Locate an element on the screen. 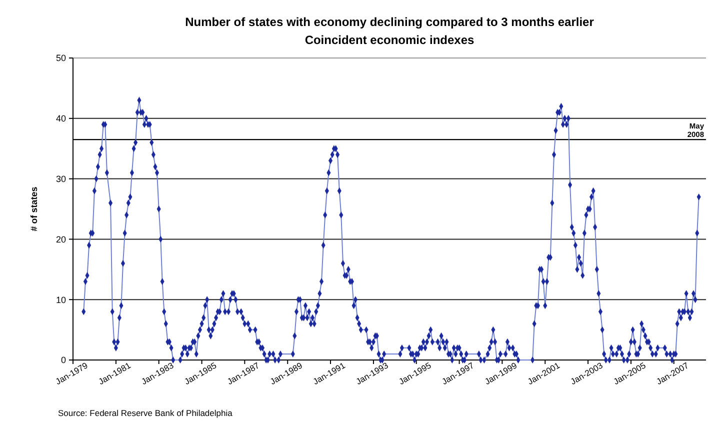 The width and height of the screenshot is (716, 423). y-tick-label: 0 is located at coordinates (63, 360).